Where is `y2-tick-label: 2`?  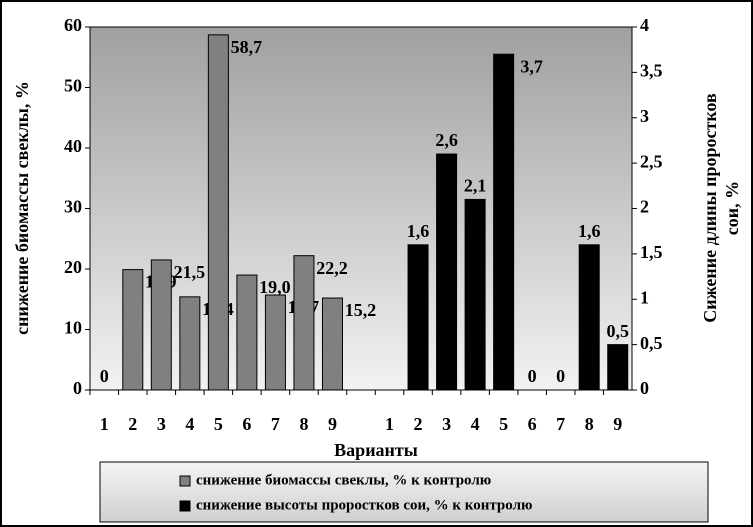 y2-tick-label: 2 is located at coordinates (644, 207).